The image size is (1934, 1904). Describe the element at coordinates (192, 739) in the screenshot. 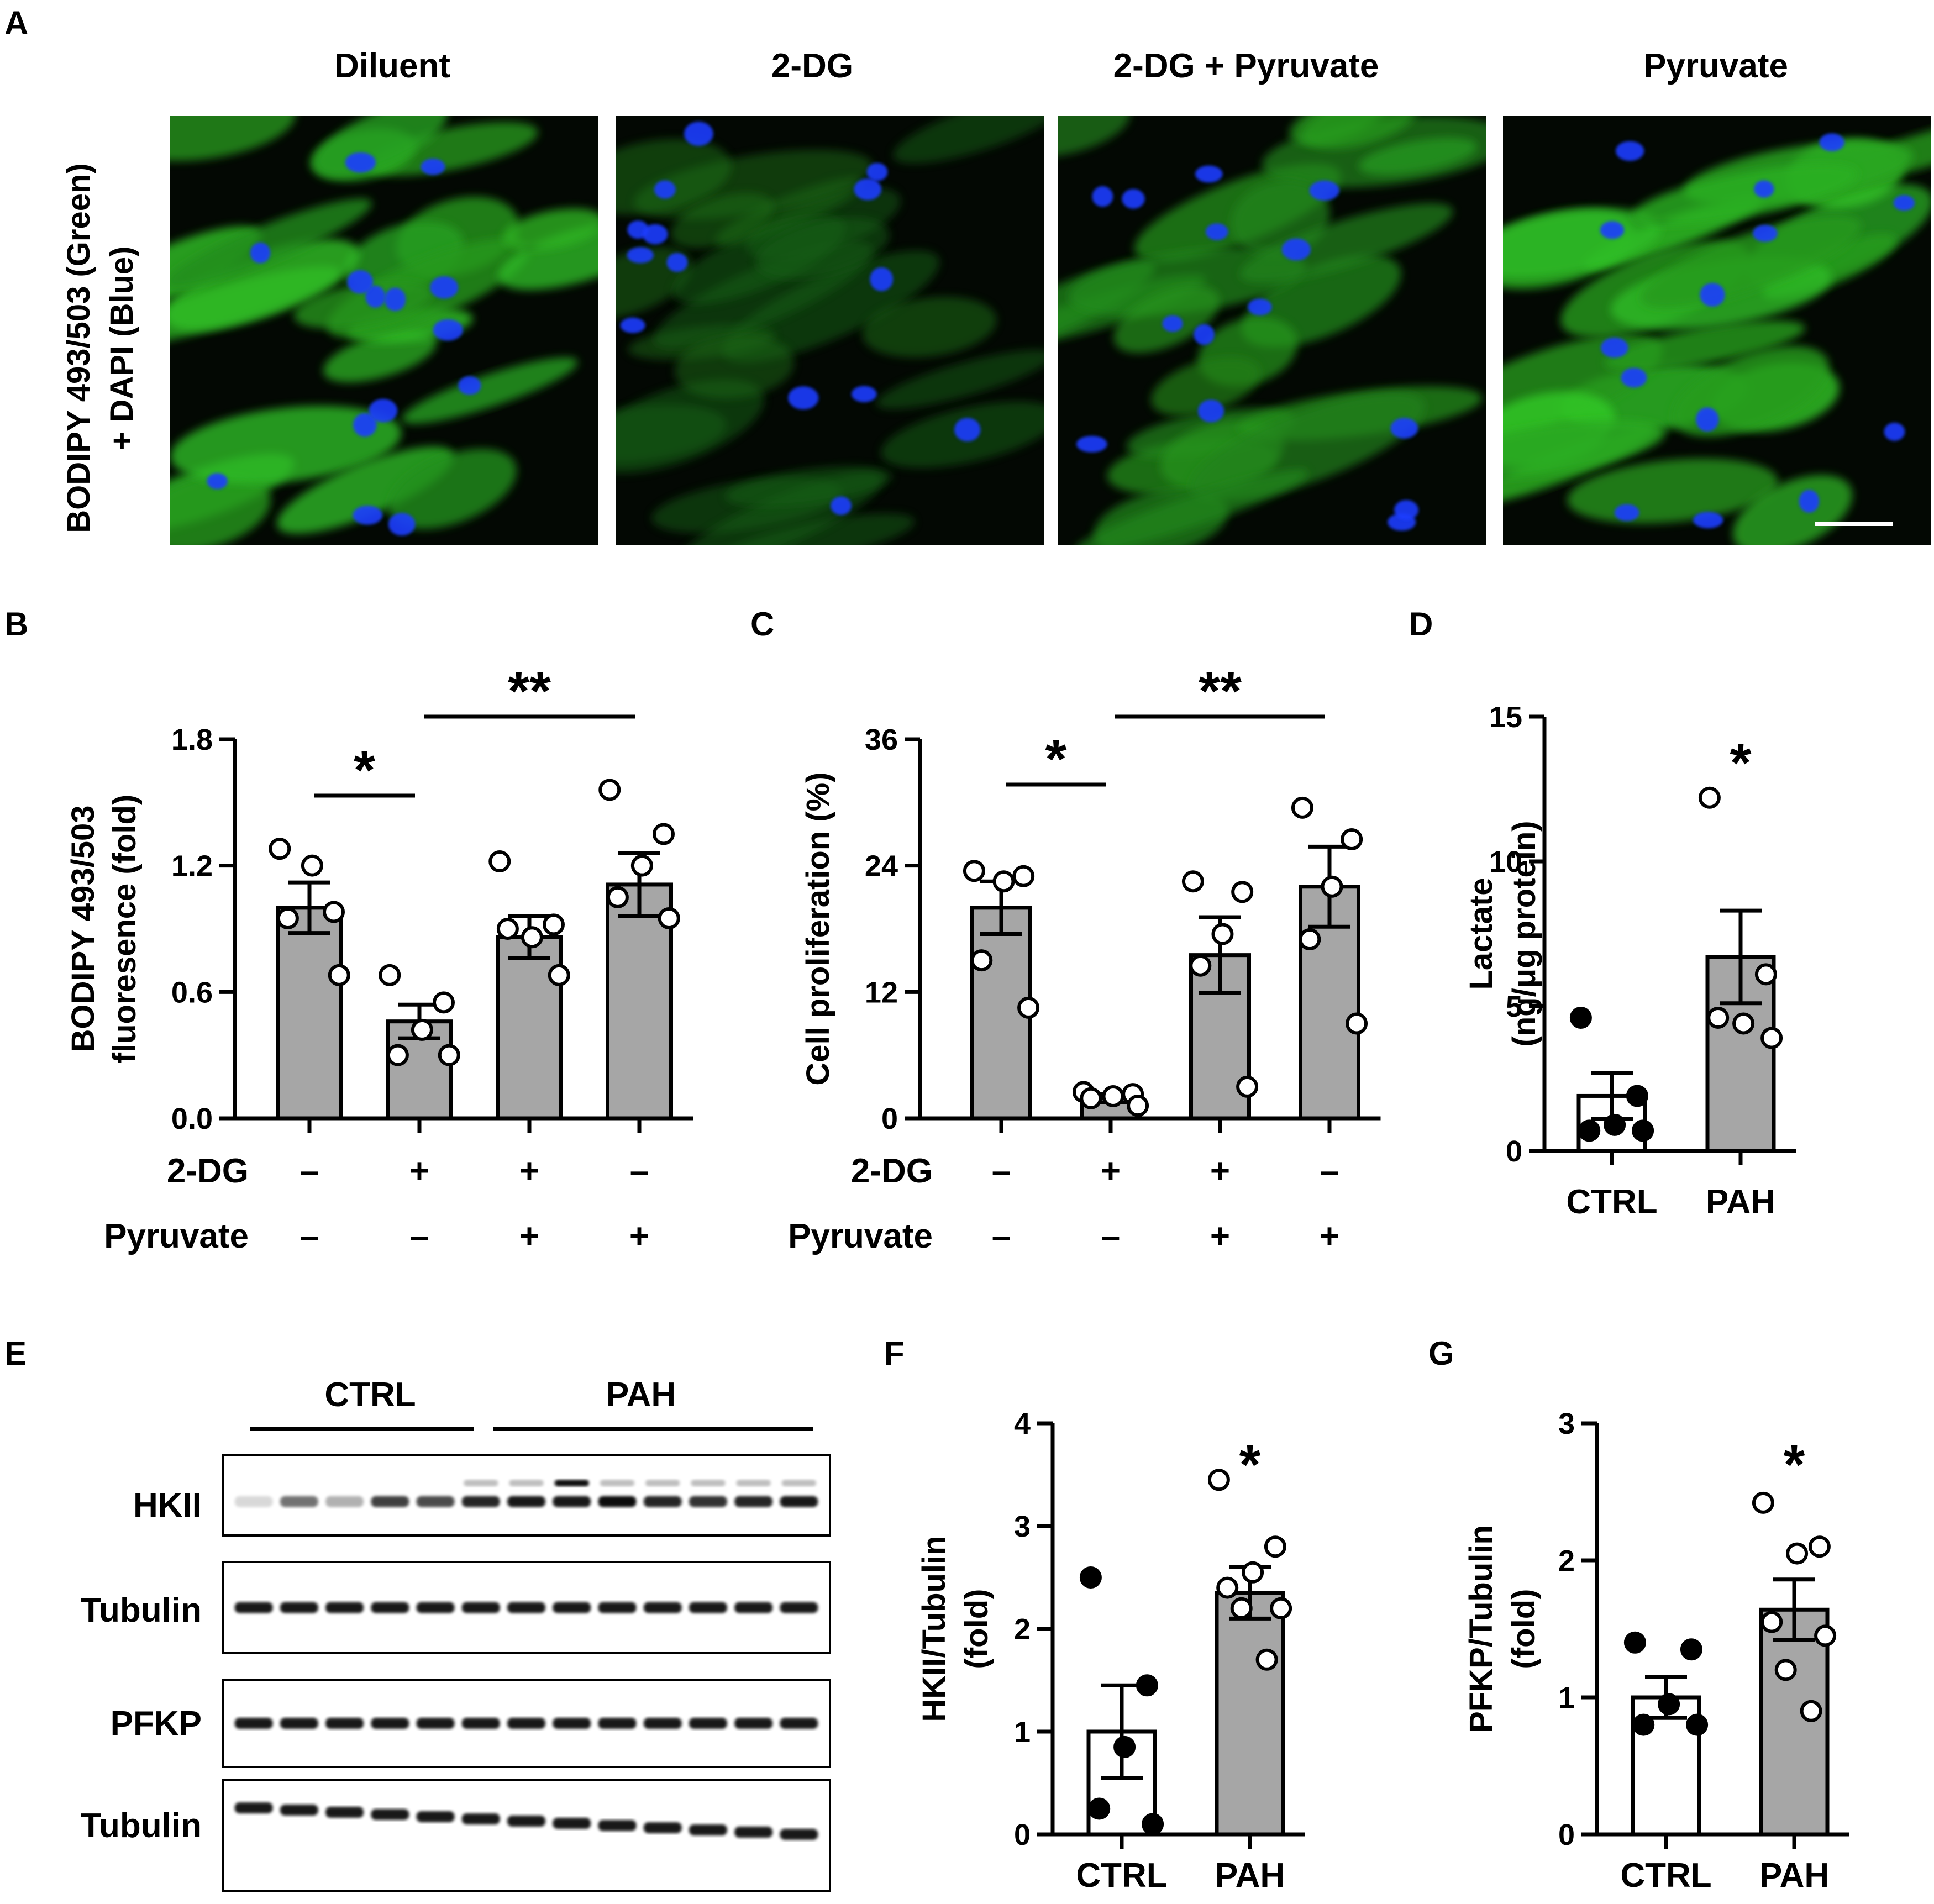

I see `y-tick-label: 1.8` at that location.